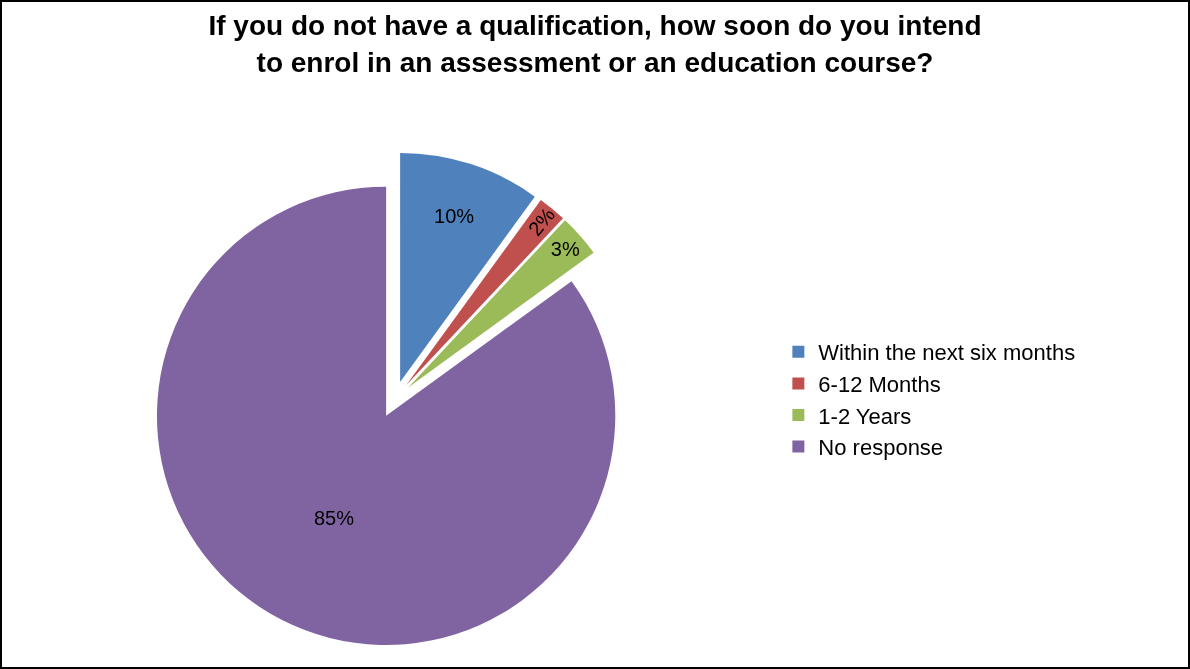  Describe the element at coordinates (595, 44) in the screenshot. I see `chart-title: If you do not have a qualification, how soon do you intend to enrol in an assessment or an education course?` at that location.